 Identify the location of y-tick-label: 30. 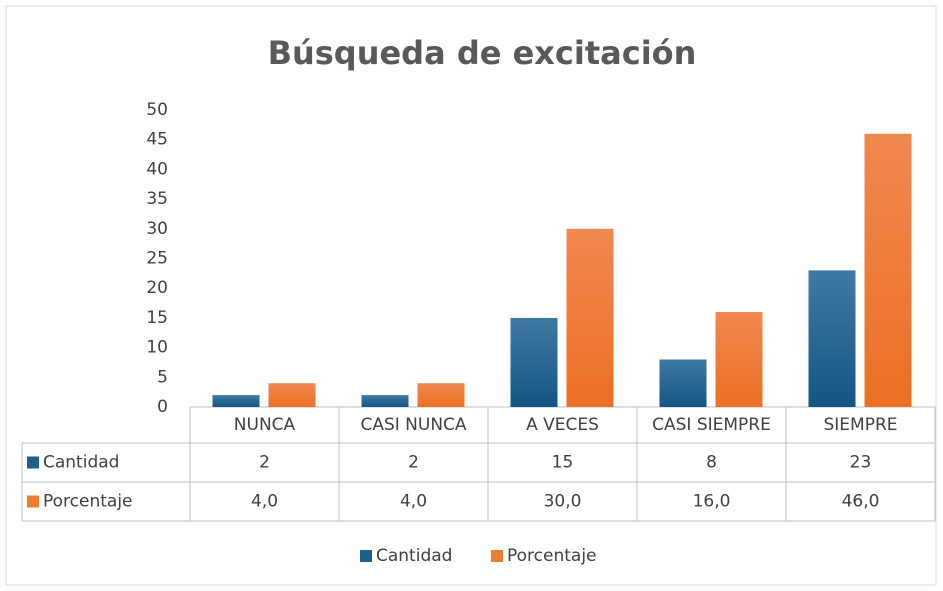
(157, 229).